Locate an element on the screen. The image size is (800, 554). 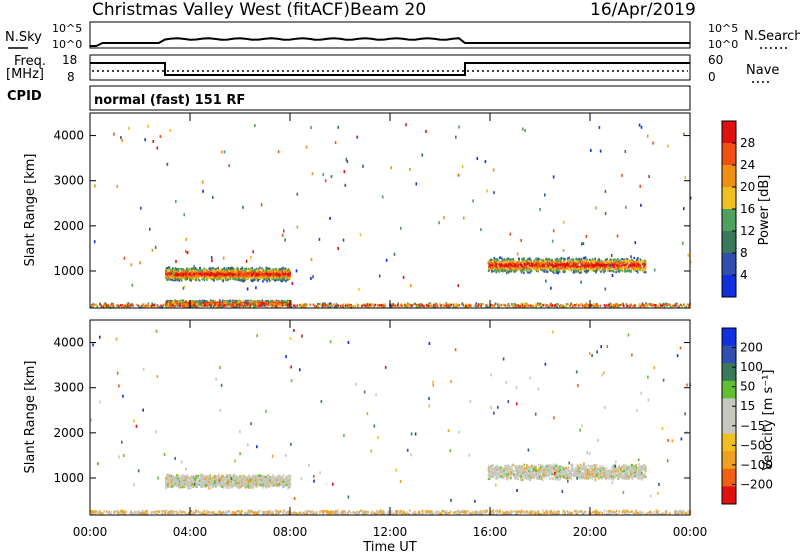
freq-panel: Freq. [MHz] 18 8 60 0 Nave CPID is located at coordinates (392, 78).